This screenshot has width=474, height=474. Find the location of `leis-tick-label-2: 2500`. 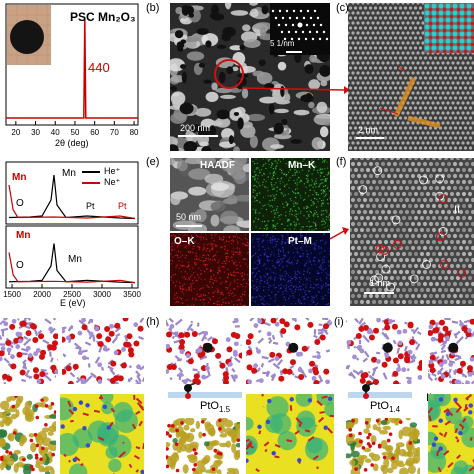

leis-tick-label-2: 2500 is located at coordinates (72, 294).